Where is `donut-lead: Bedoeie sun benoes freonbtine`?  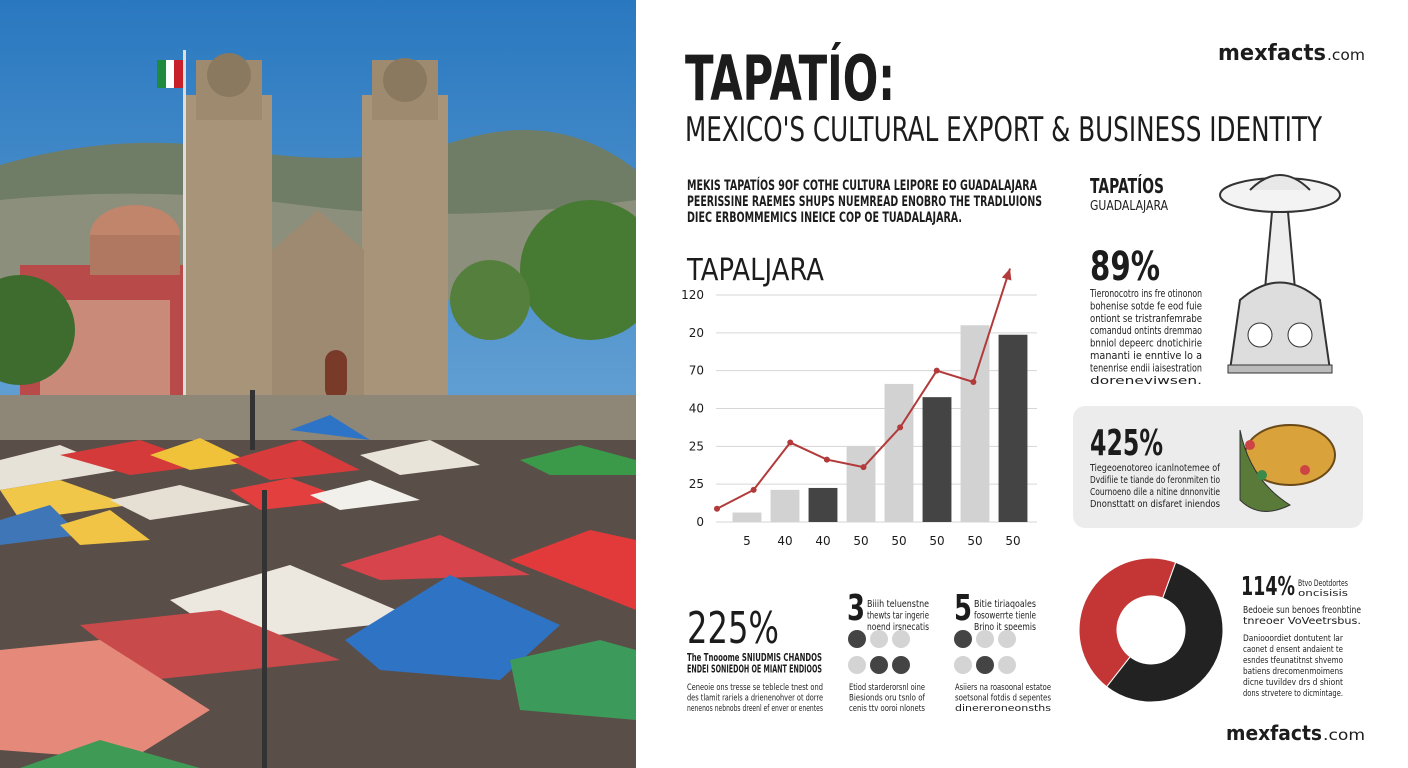 donut-lead: Bedoeie sun benoes freonbtine is located at coordinates (1302, 610).